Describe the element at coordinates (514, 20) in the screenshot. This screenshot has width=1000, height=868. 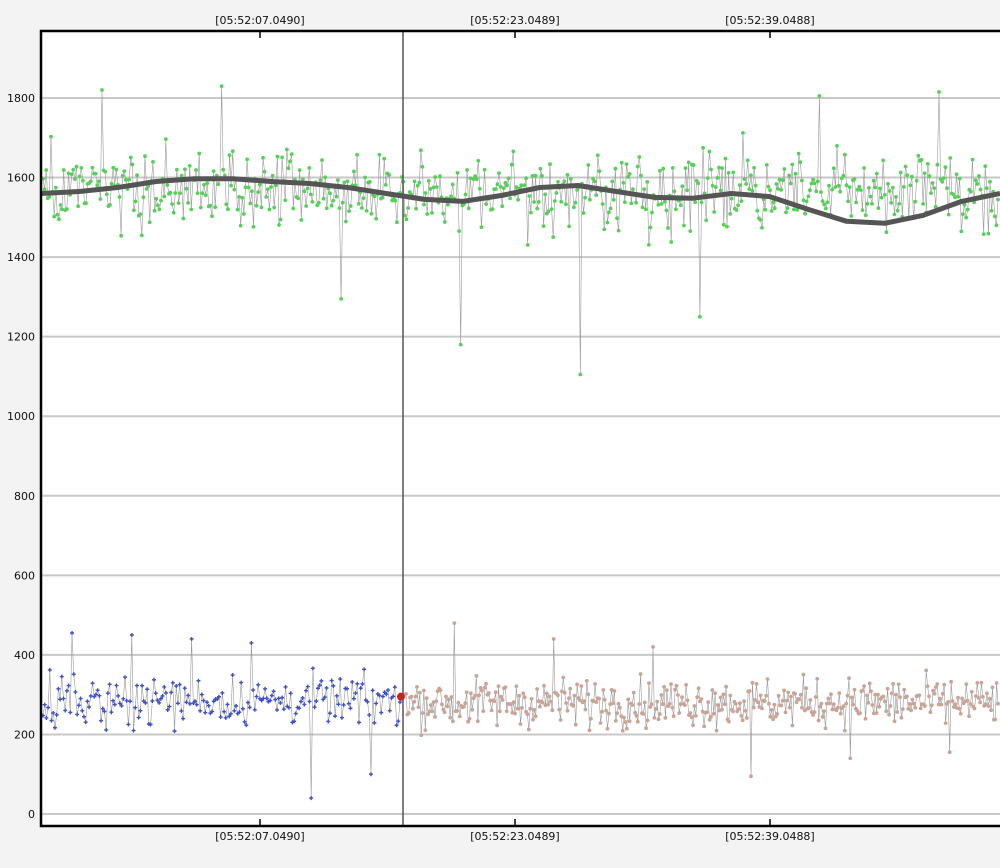
I see `x-tick-label-top: [05:52:23.0489]` at that location.